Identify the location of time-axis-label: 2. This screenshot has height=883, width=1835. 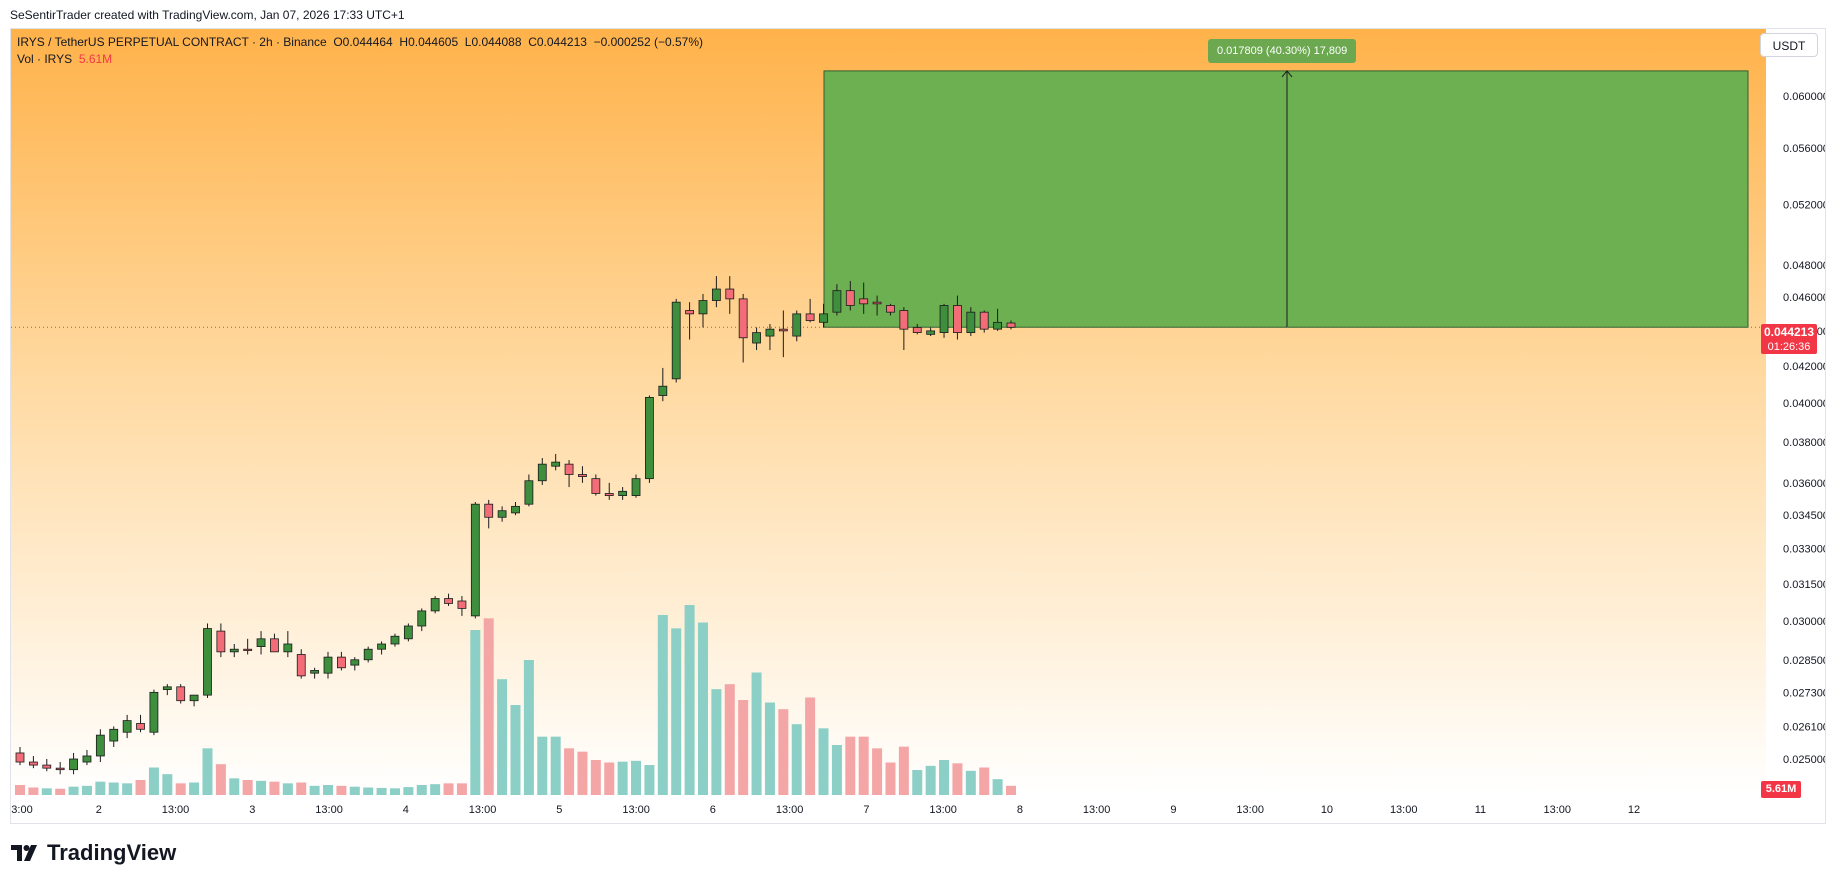
(99, 810).